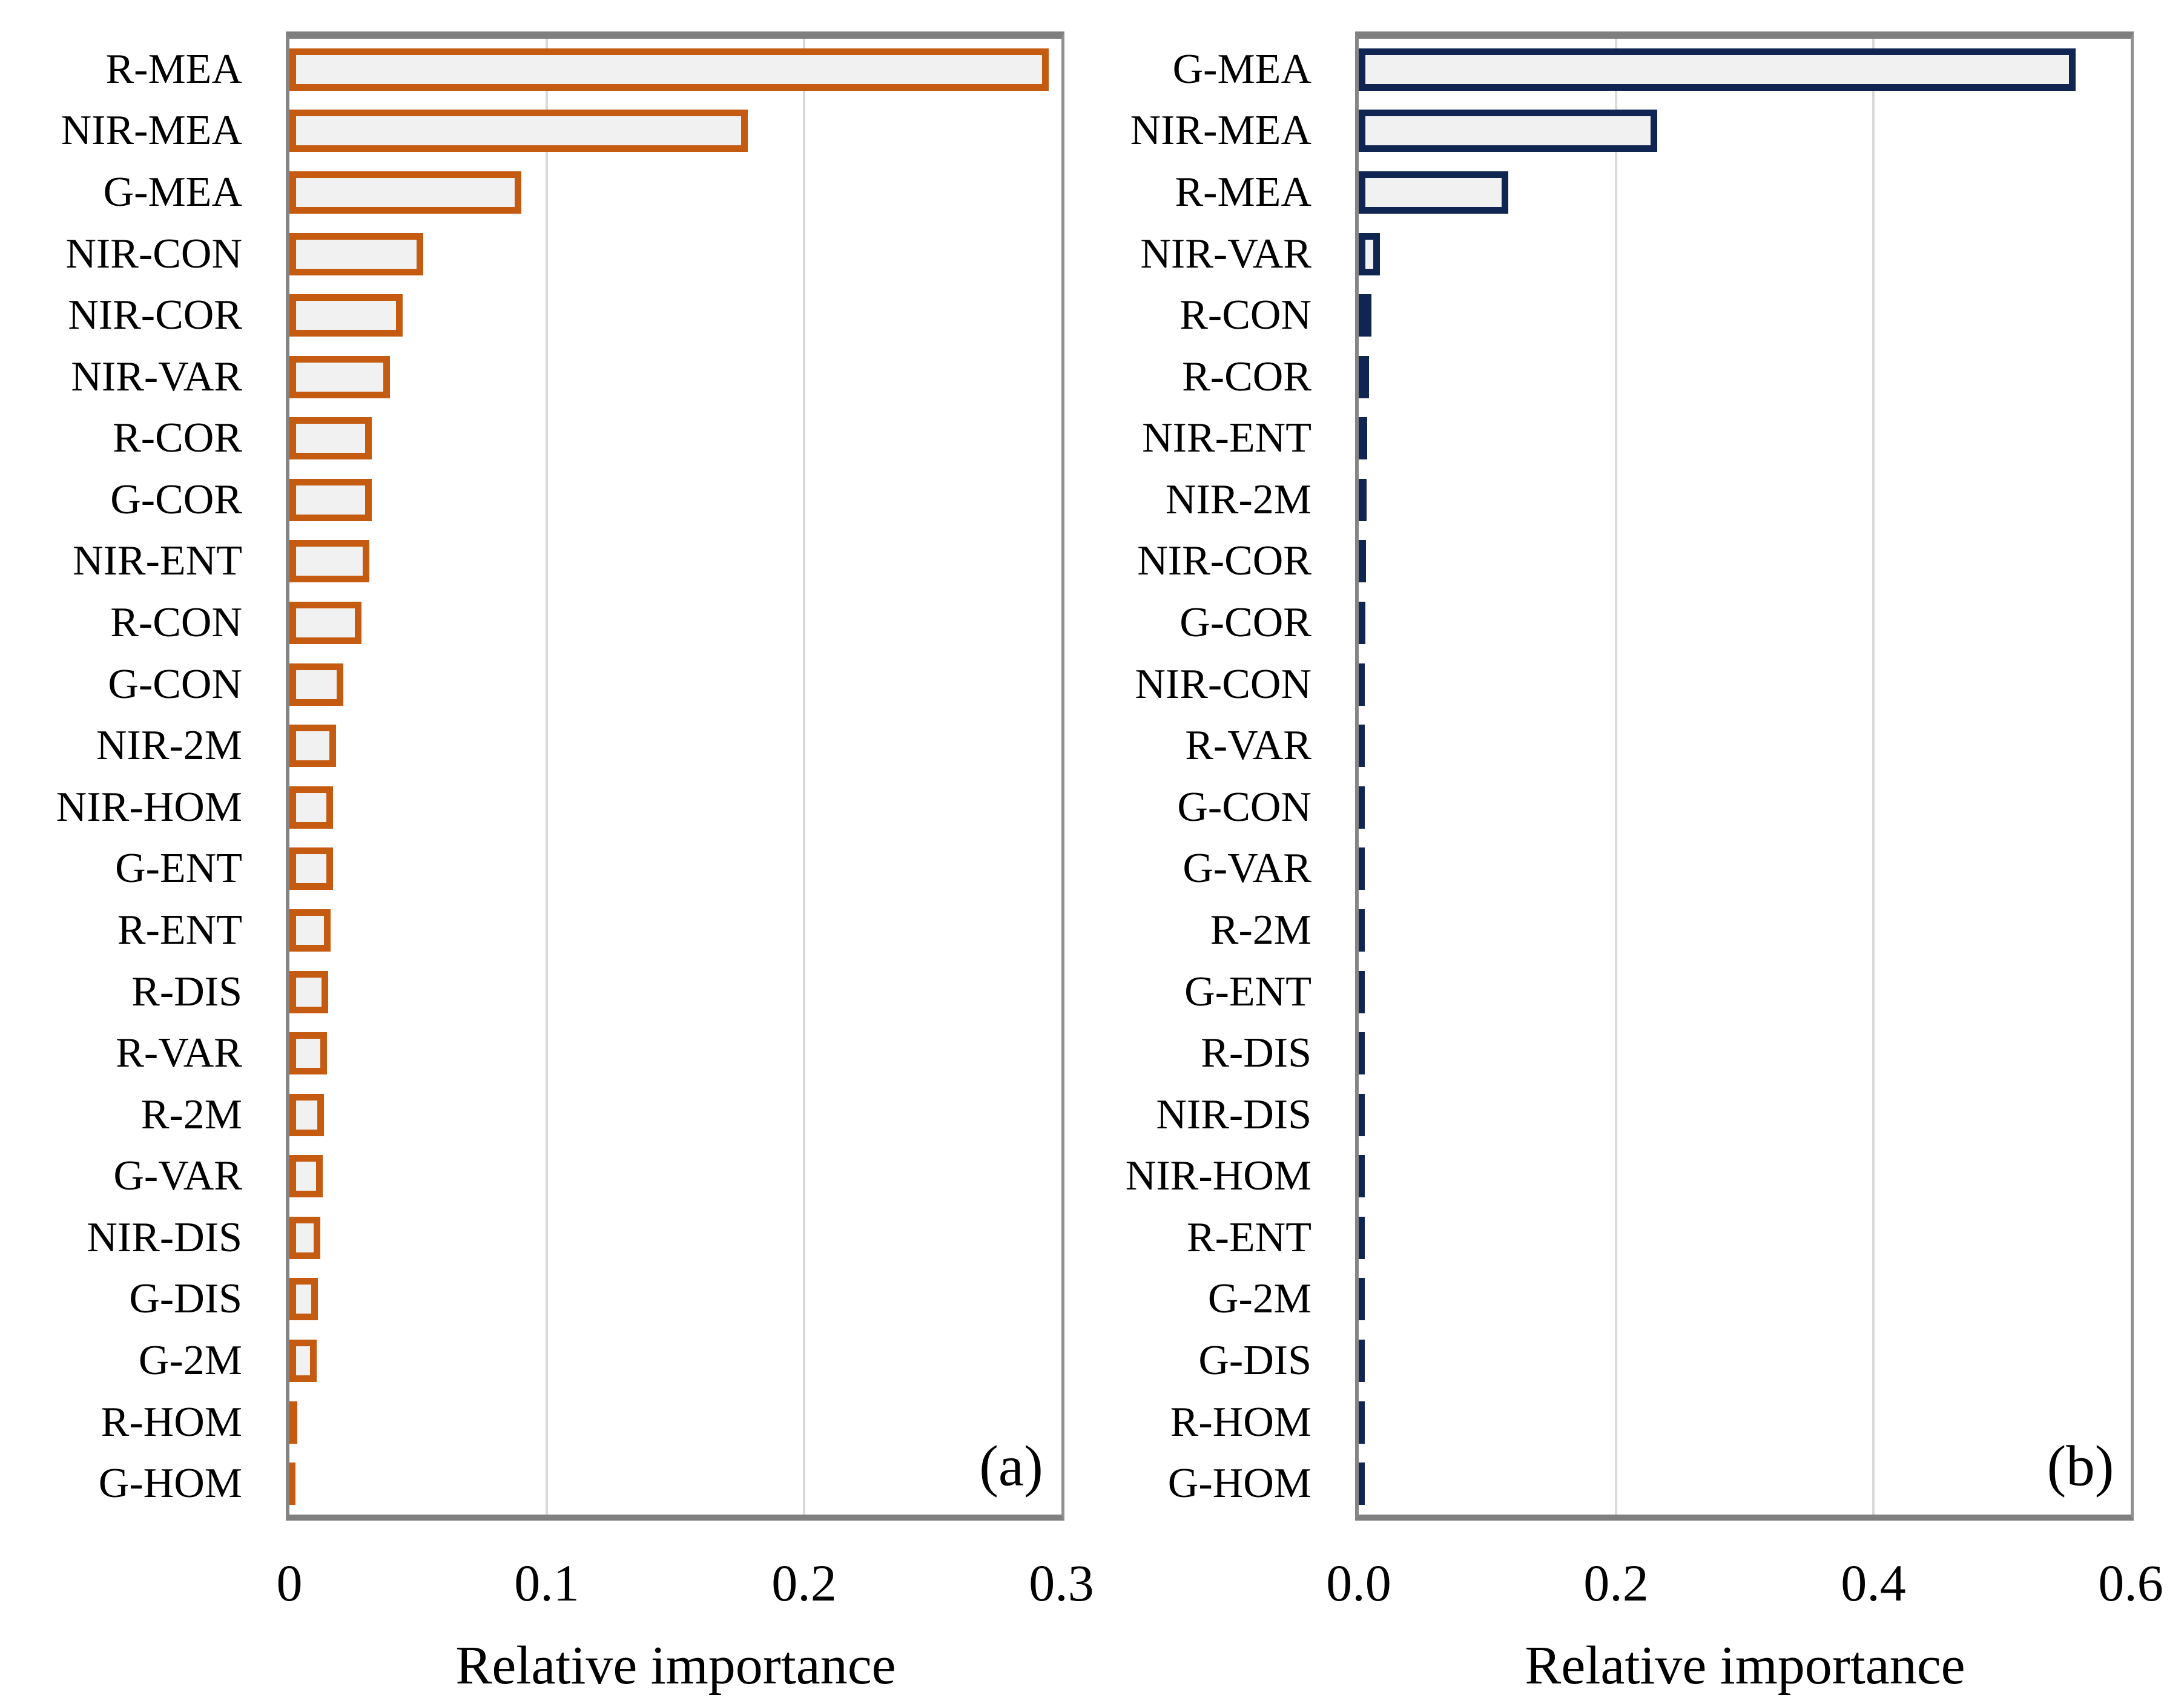  Describe the element at coordinates (1256, 1053) in the screenshot. I see `category-label-r-dis: R-DIS` at that location.